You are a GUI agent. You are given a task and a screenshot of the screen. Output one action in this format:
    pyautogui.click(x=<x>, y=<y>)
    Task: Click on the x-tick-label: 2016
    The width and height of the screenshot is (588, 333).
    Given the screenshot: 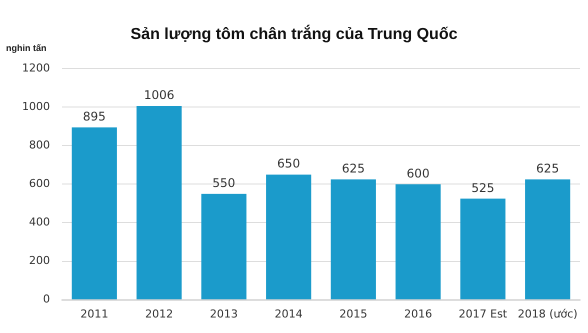 What is the action you would take?
    pyautogui.click(x=418, y=313)
    